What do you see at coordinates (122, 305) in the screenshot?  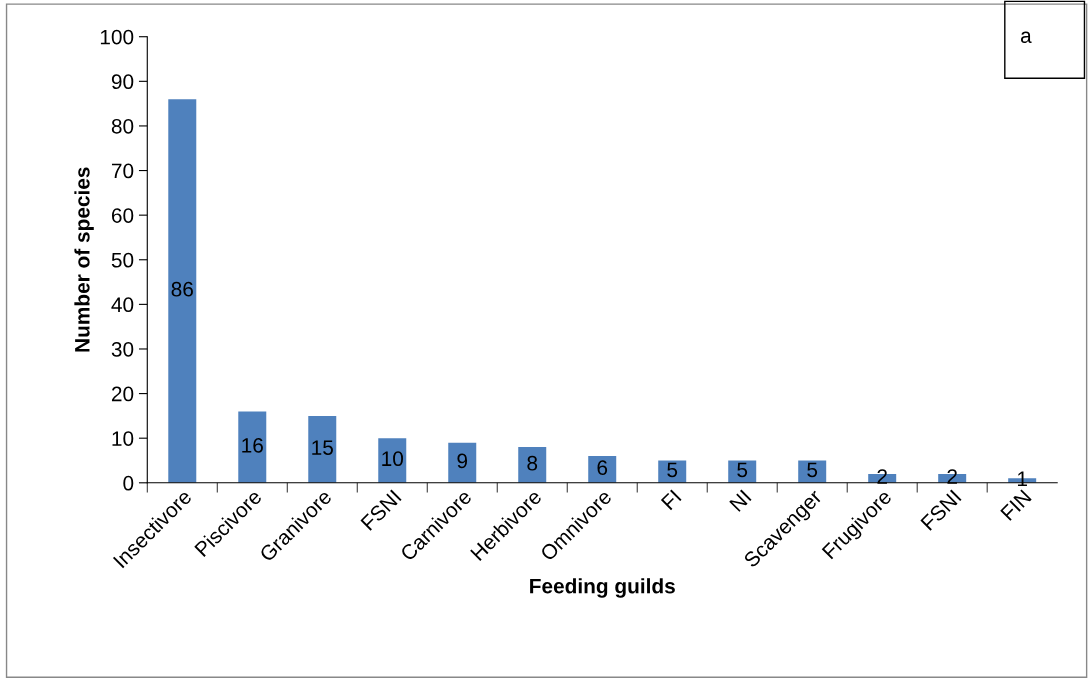 I see `y-tick-label: 40` at bounding box center [122, 305].